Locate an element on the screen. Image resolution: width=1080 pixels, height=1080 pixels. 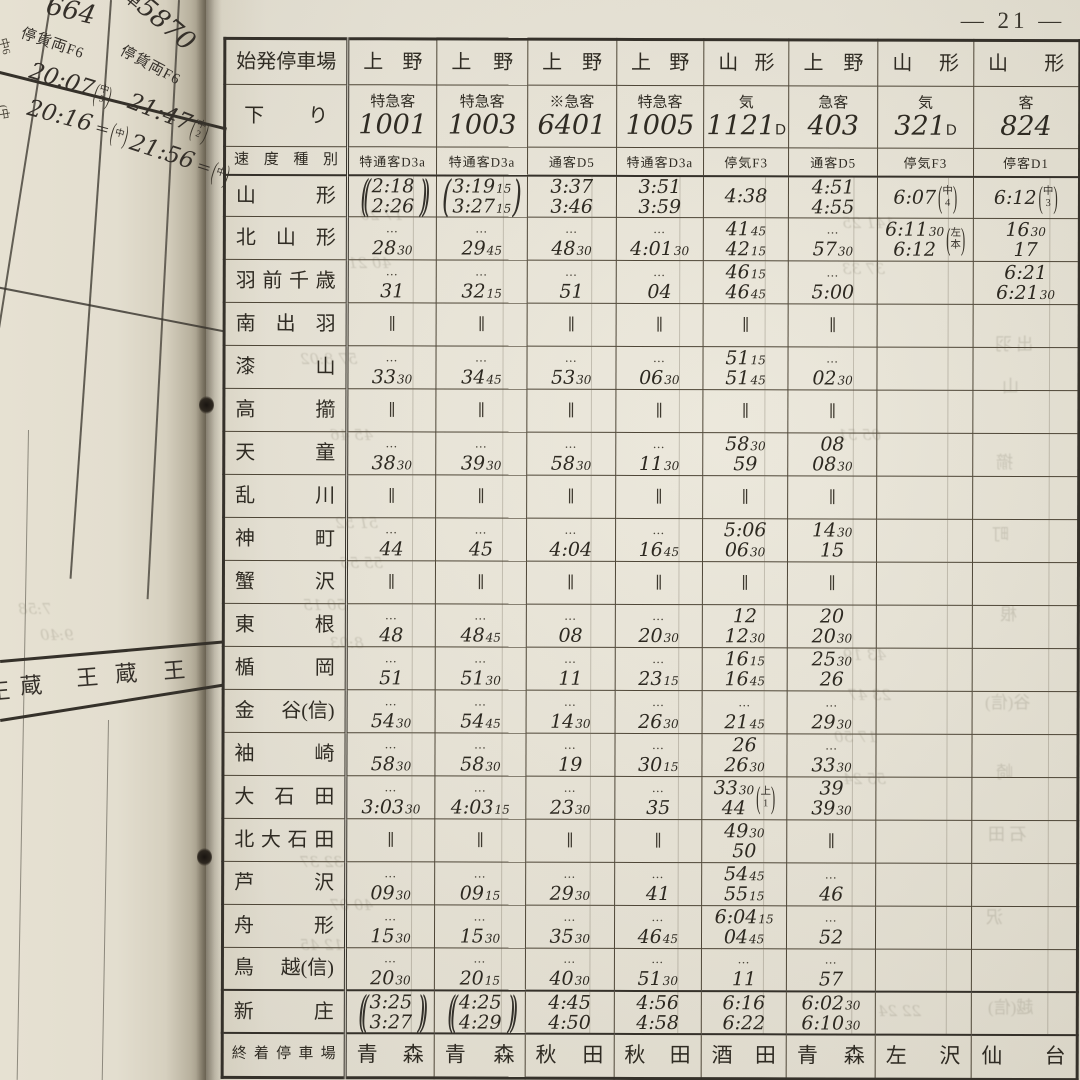
station-cell: 新庄 is located at coordinates (284, 1011).